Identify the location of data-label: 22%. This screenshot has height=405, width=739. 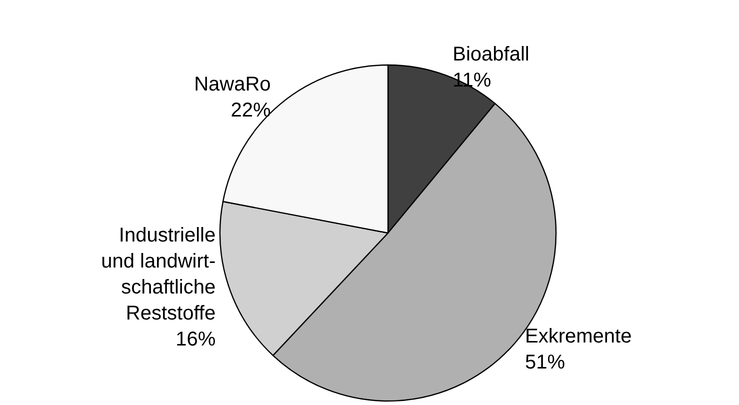
(251, 110).